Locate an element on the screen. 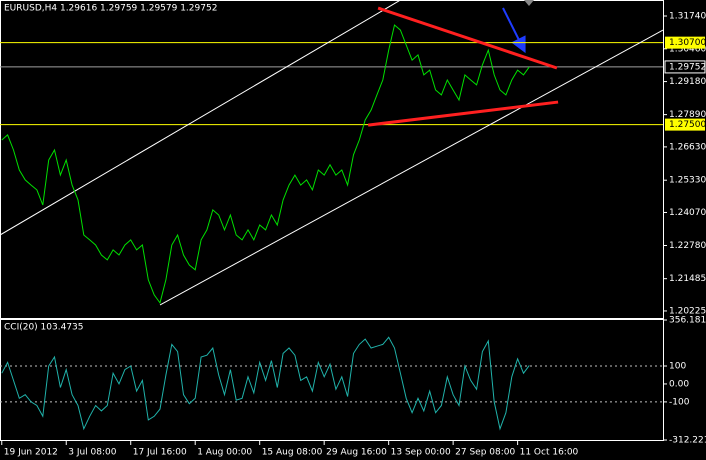 Image resolution: width=706 pixels, height=460 pixels. x-tick-label: 29 Aug 16:00 is located at coordinates (356, 453).